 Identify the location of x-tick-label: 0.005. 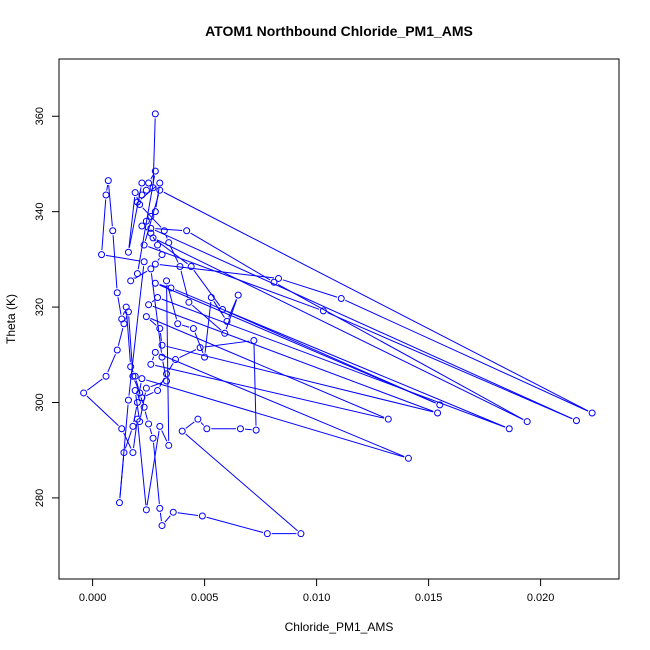
(205, 598).